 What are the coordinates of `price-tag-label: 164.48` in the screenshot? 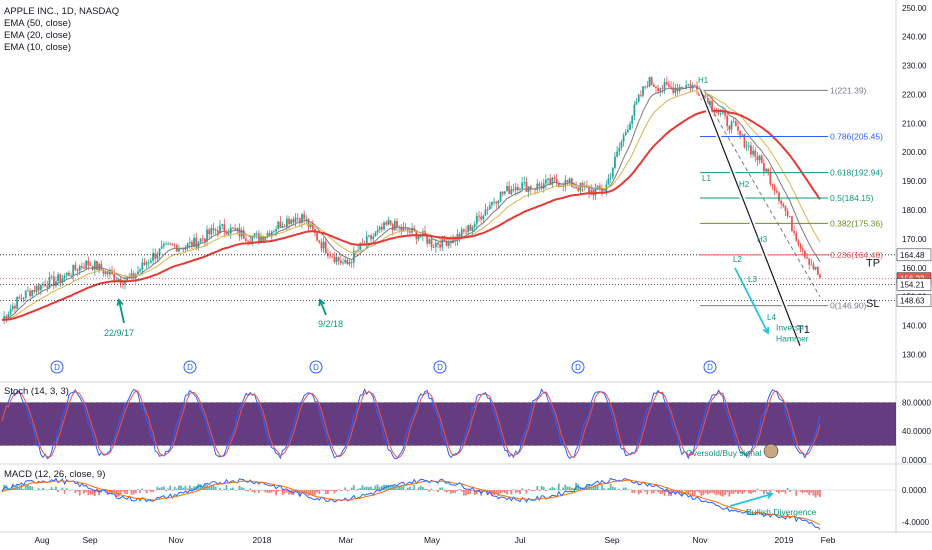 It's located at (912, 255).